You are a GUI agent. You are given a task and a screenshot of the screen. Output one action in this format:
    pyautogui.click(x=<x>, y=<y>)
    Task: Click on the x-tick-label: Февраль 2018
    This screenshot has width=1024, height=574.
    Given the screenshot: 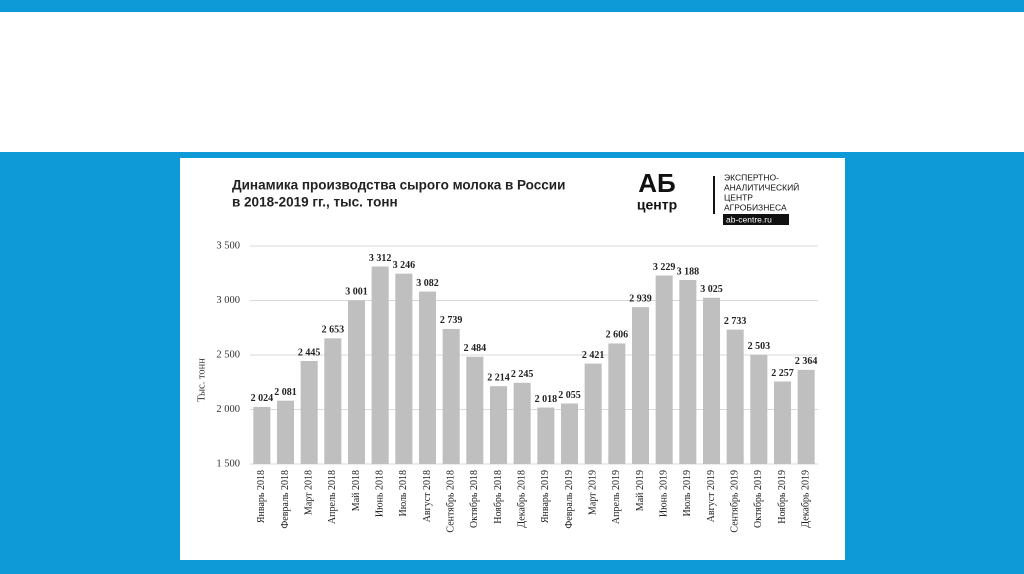 What is the action you would take?
    pyautogui.click(x=285, y=499)
    